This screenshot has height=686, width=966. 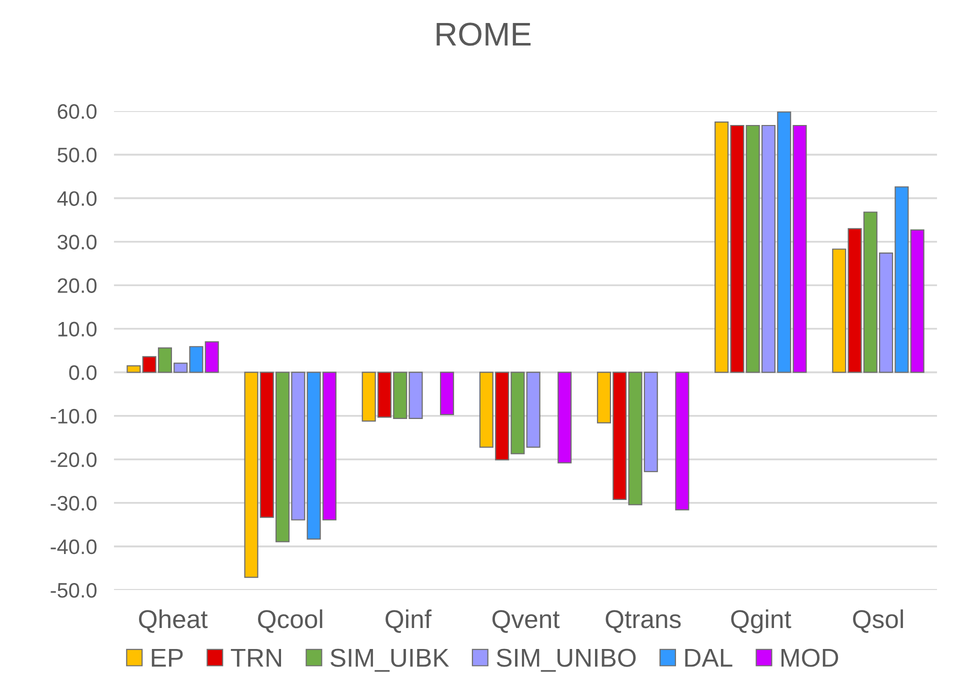 What do you see at coordinates (77, 286) in the screenshot?
I see `y-tick-label: 20.0` at bounding box center [77, 286].